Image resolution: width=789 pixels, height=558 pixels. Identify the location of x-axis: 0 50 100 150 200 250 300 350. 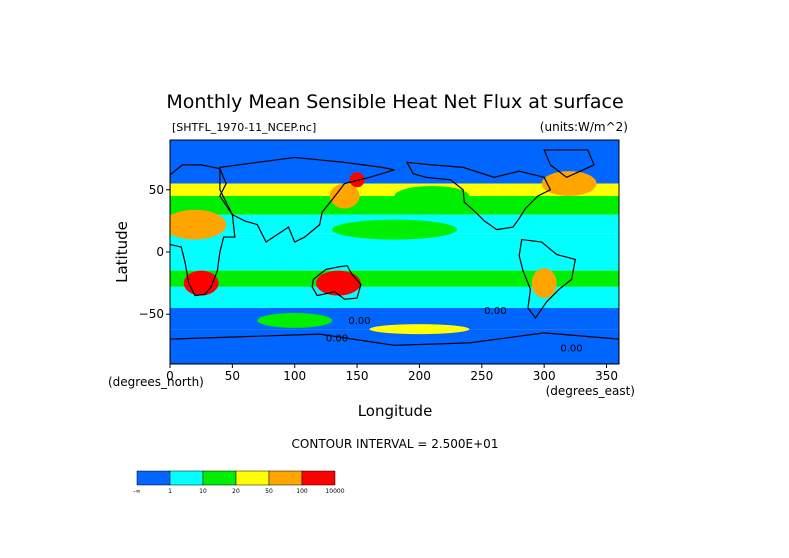
(392, 373).